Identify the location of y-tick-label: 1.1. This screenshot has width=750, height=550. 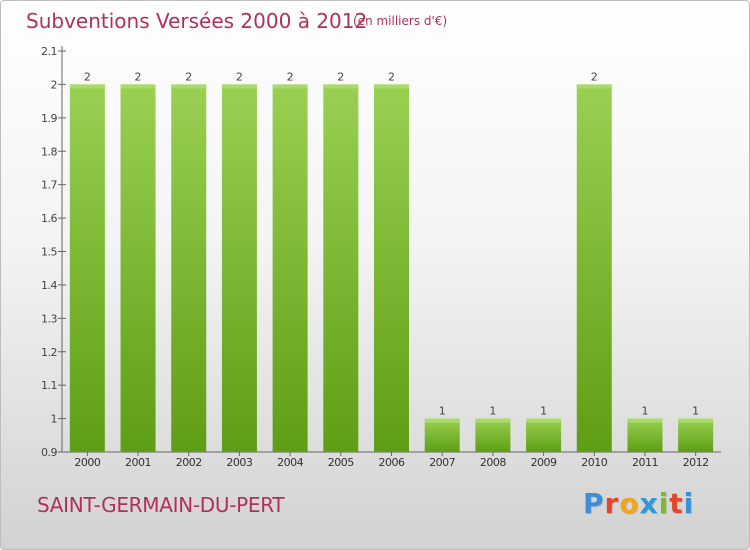
(49, 385).